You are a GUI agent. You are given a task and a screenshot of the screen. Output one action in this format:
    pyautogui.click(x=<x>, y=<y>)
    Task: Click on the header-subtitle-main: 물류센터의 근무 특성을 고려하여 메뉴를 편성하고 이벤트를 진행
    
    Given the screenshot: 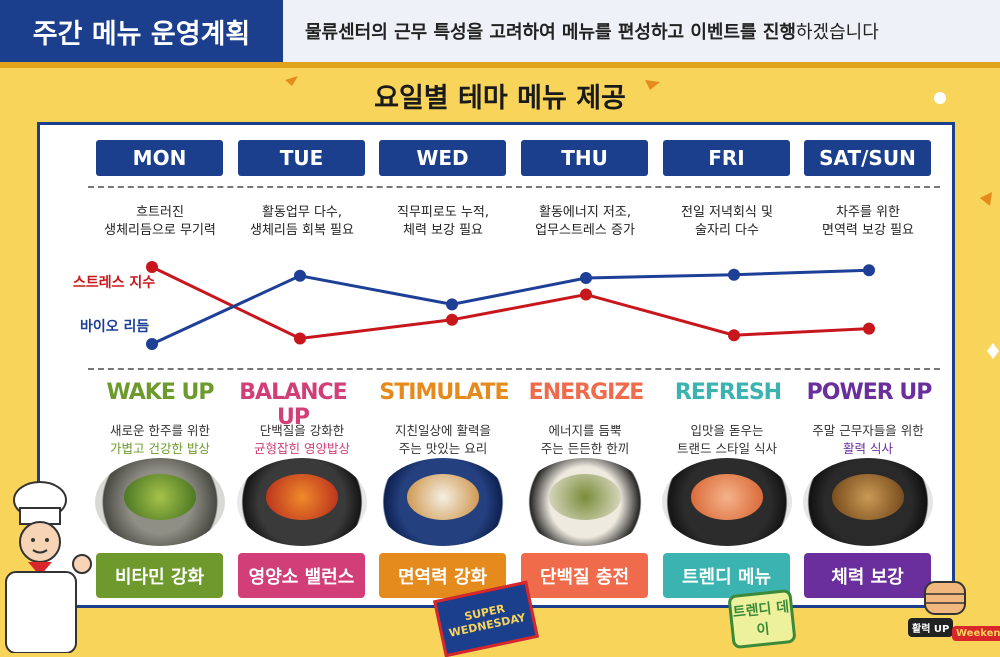 What is the action you would take?
    pyautogui.click(x=550, y=32)
    